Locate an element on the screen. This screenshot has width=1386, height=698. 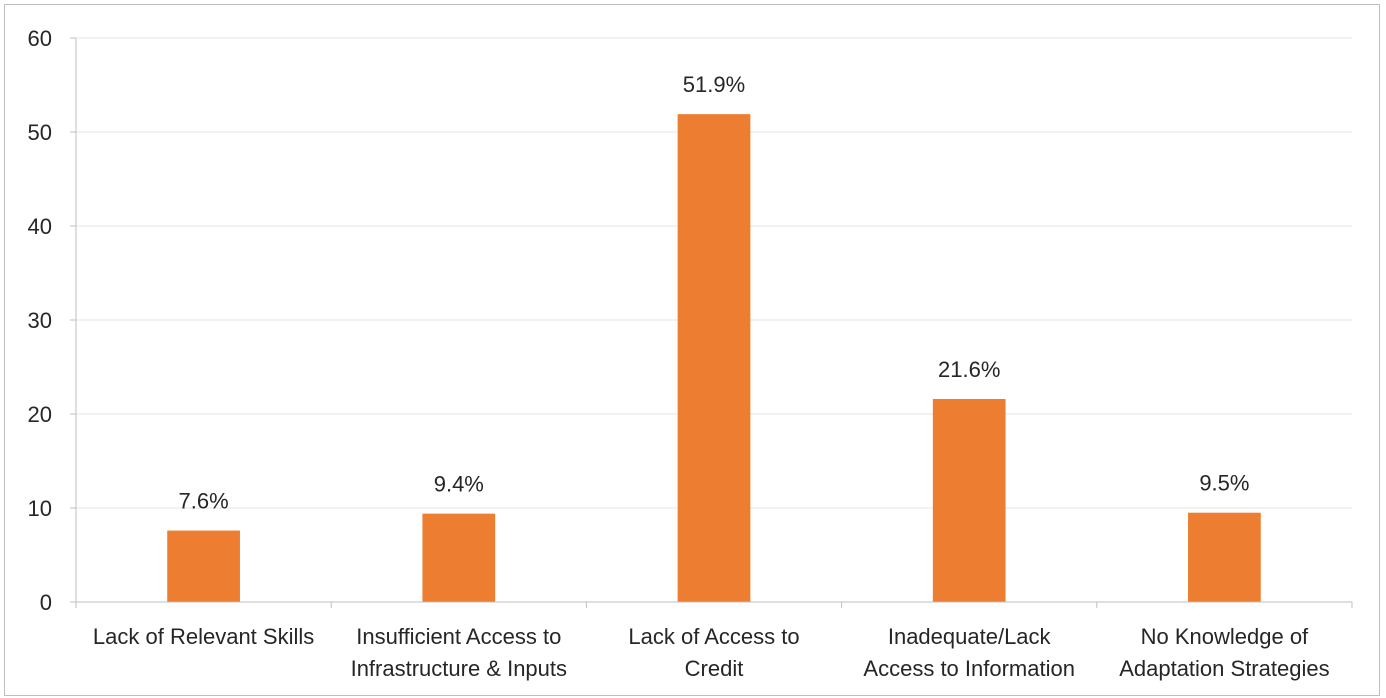
y-tick-label-40: 40 is located at coordinates (40, 226).